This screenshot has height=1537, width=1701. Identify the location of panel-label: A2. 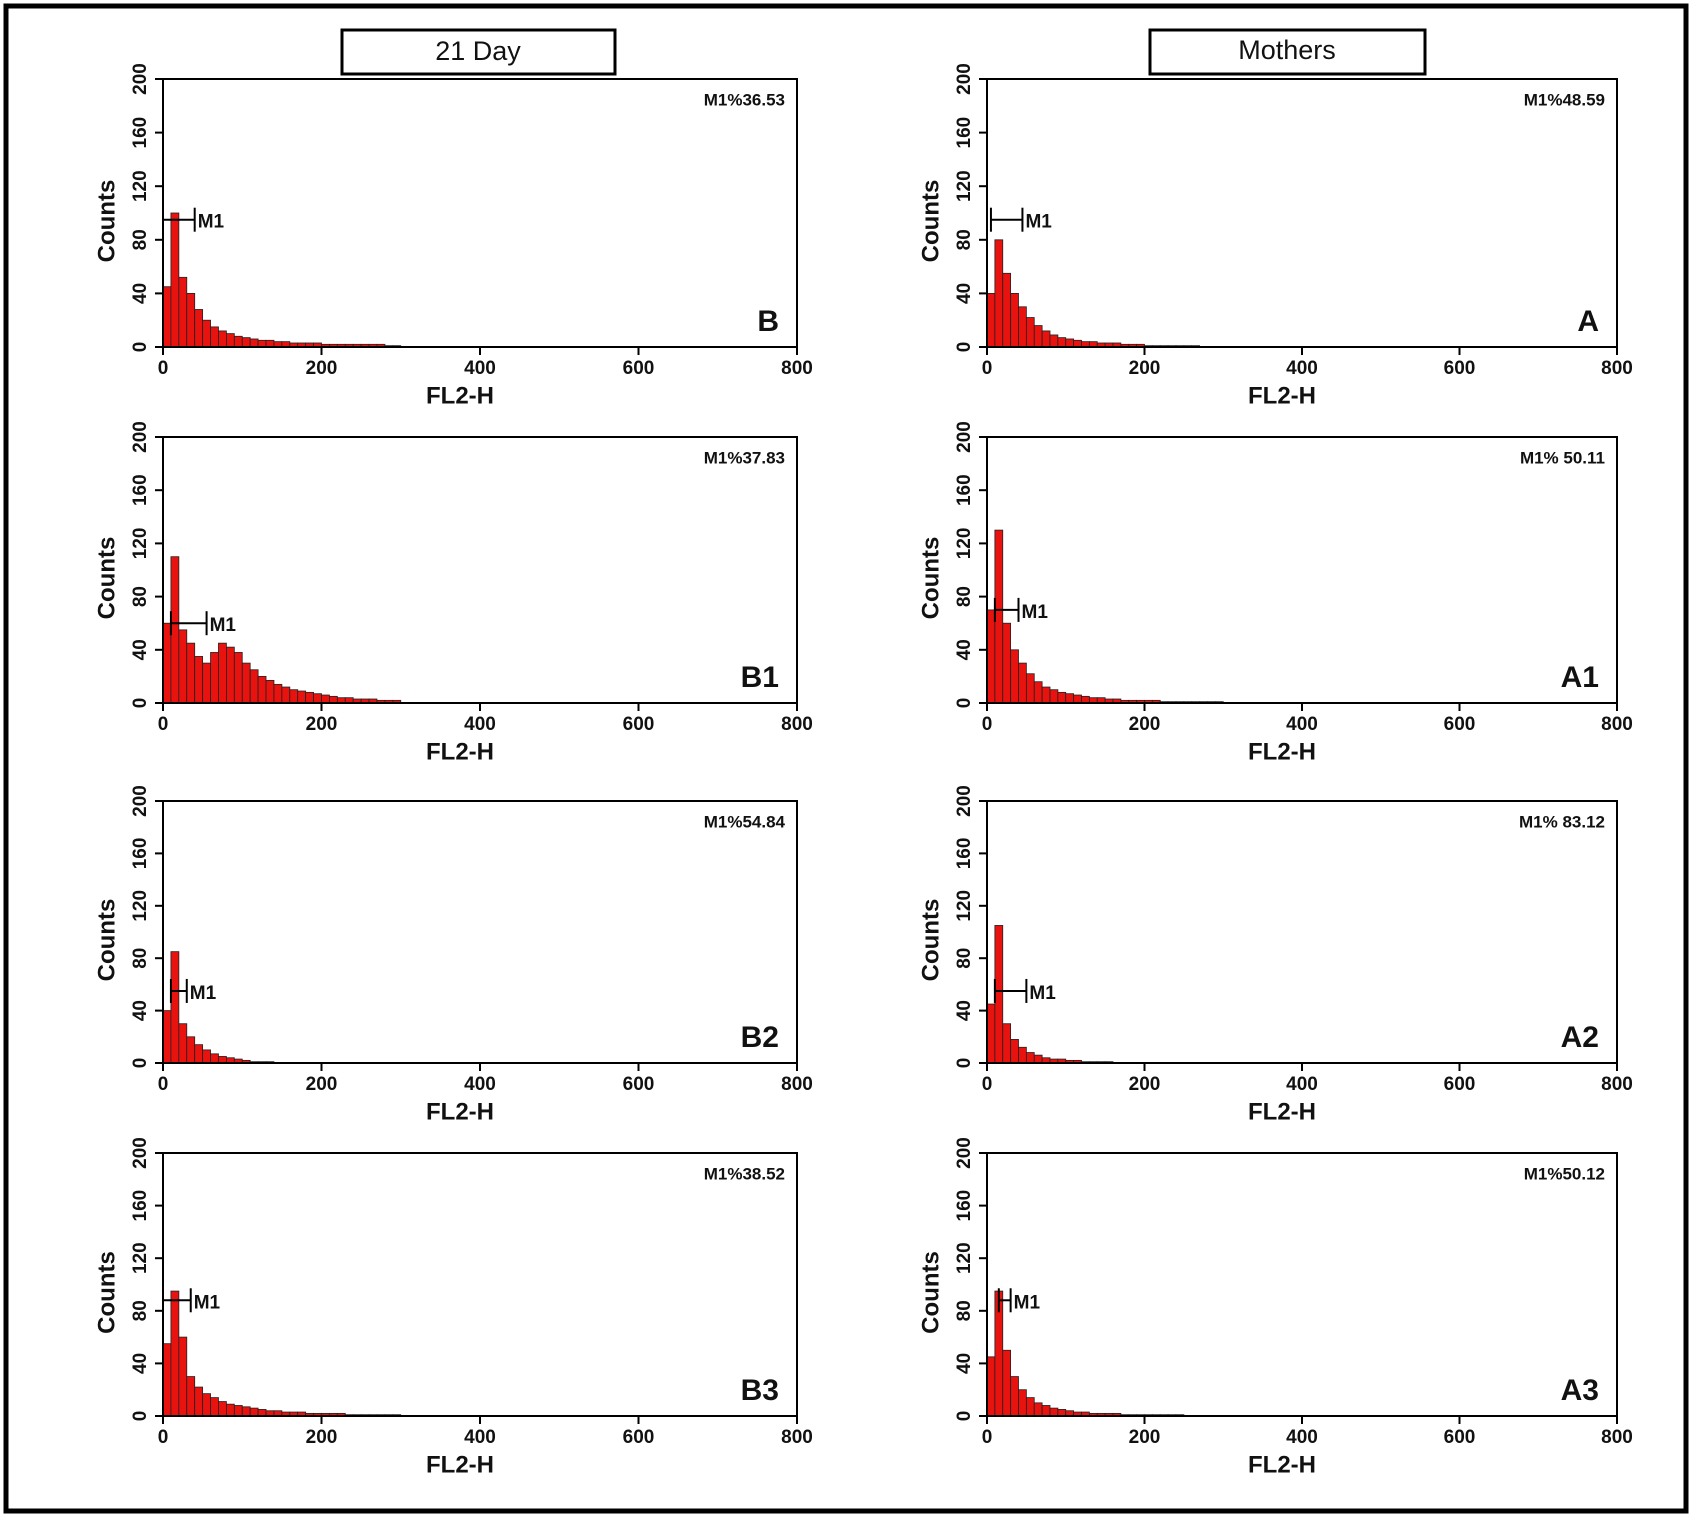
(1580, 1037).